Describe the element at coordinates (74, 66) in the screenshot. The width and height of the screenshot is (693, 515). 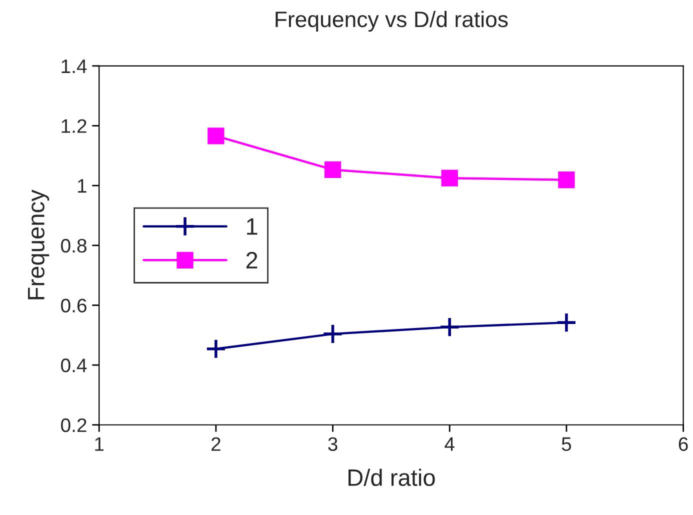
I see `y-tick-label: 1.4` at that location.